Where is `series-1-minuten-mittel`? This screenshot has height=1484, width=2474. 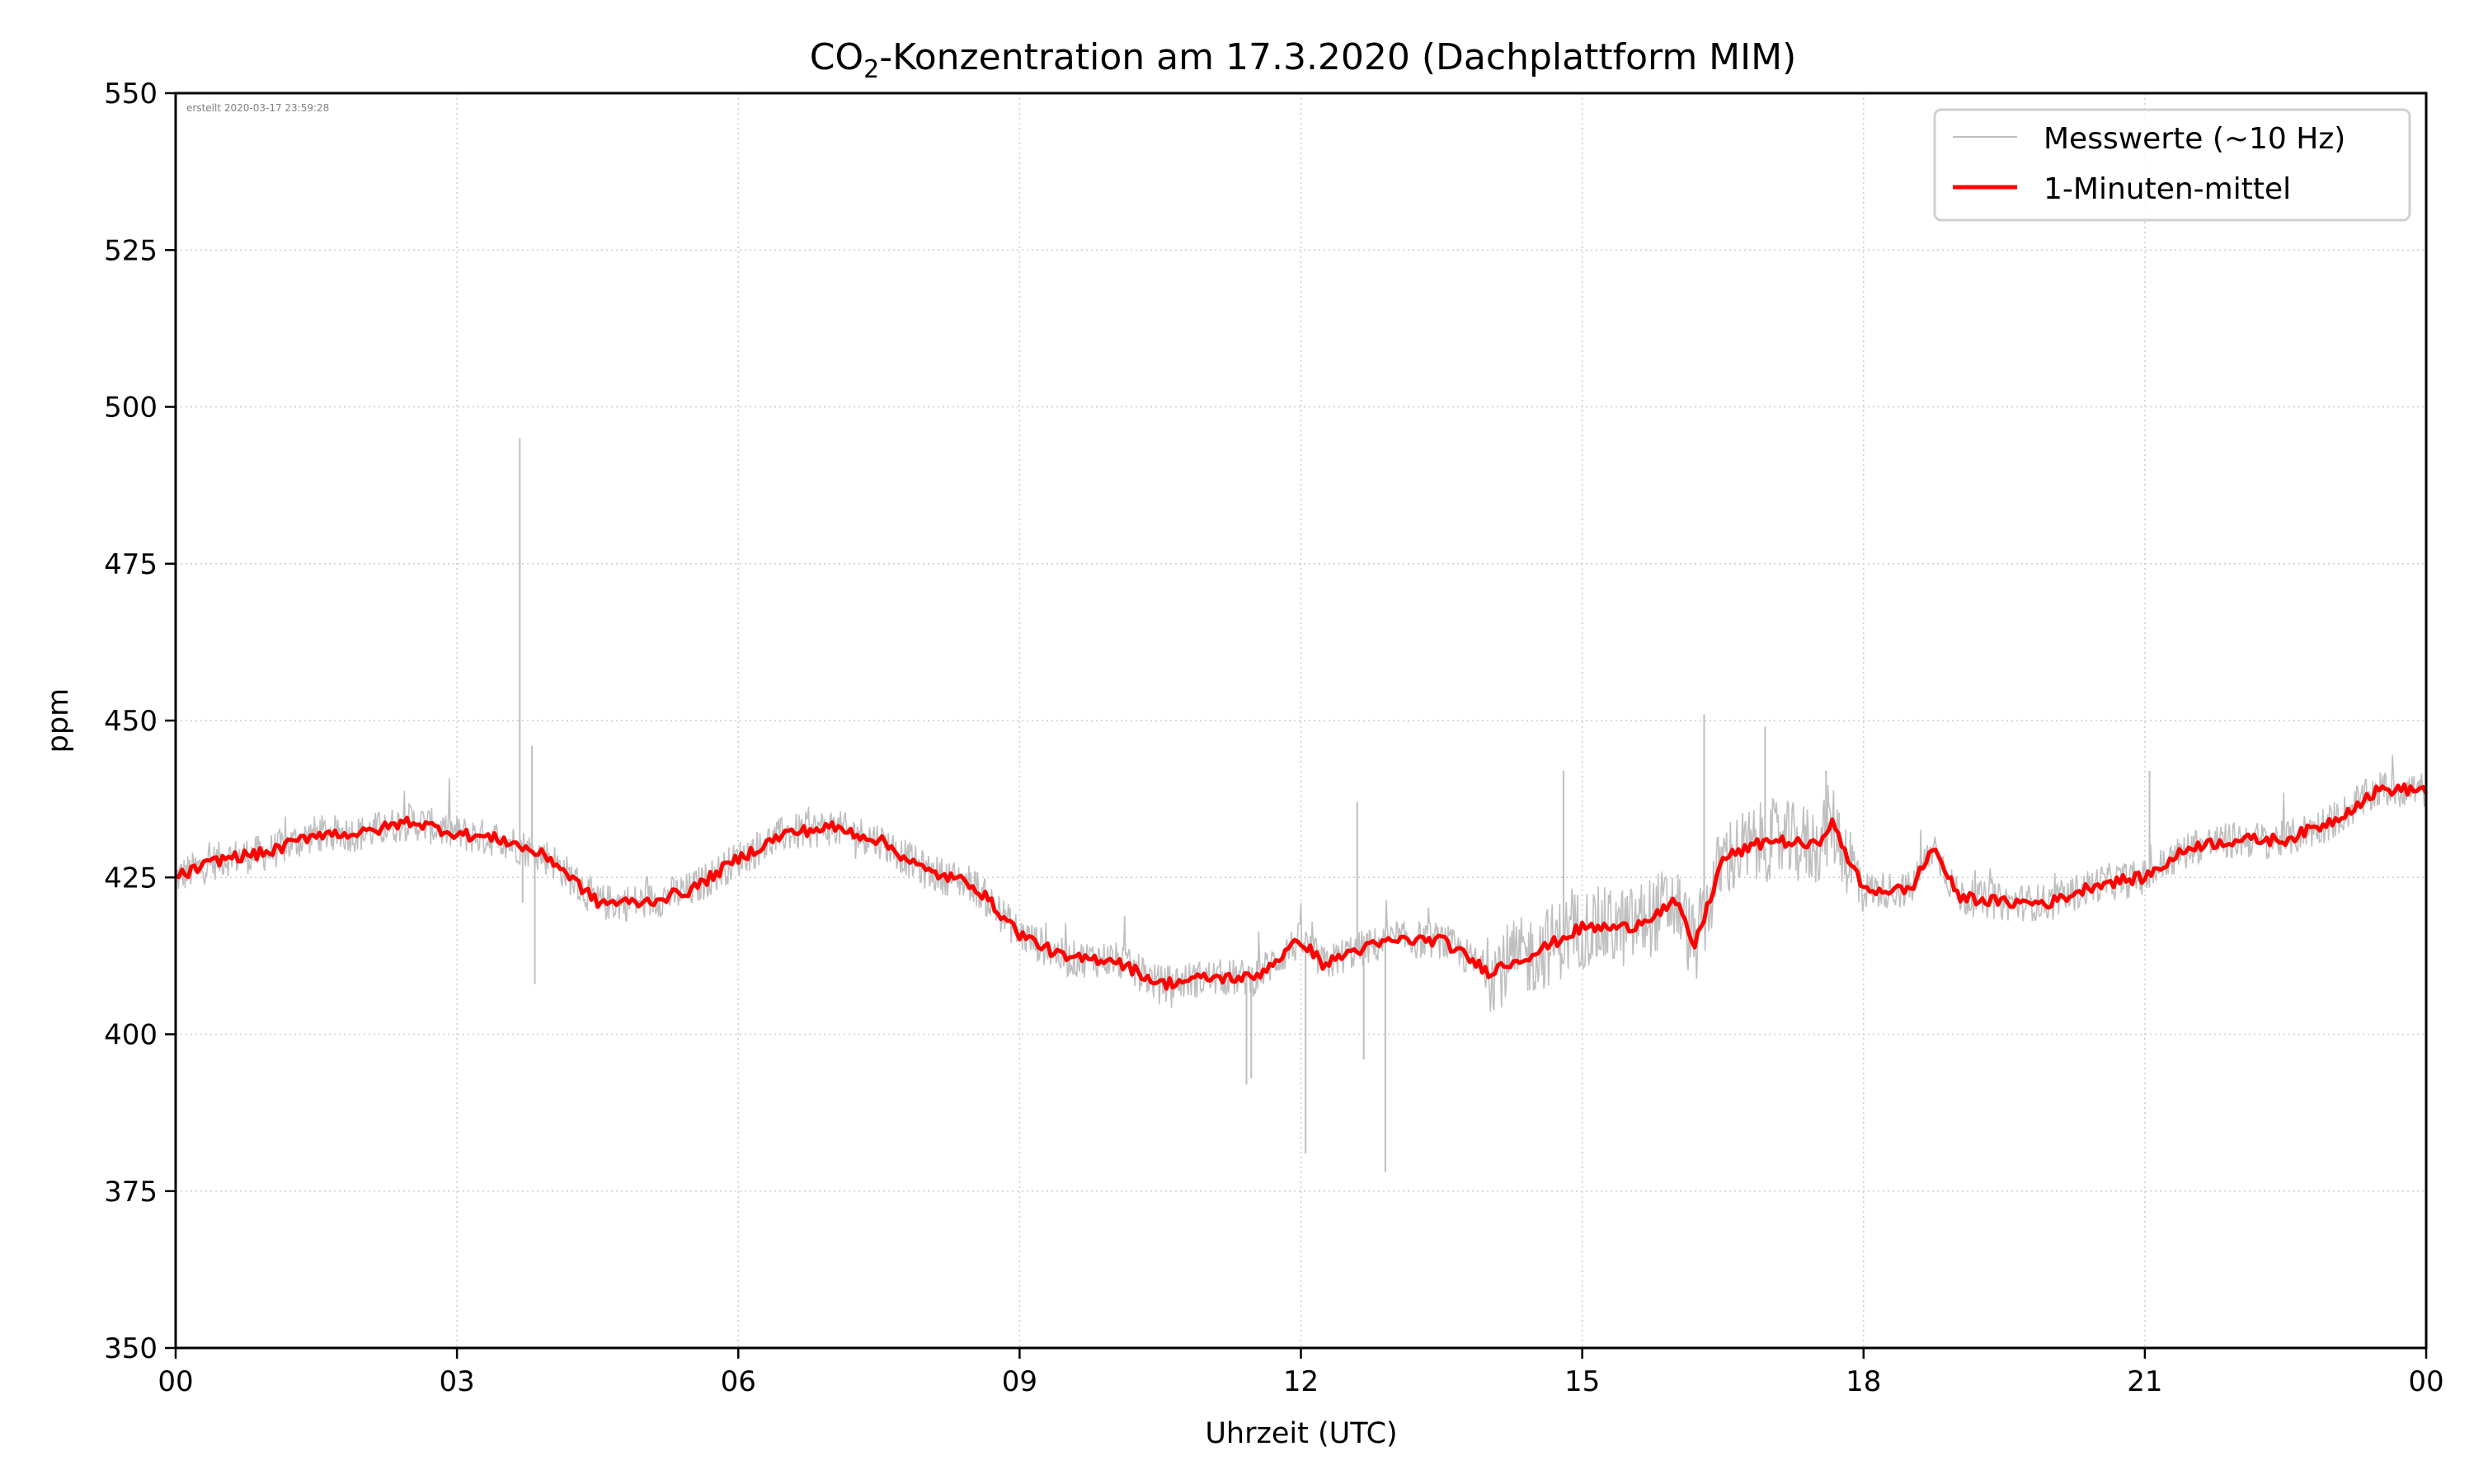 series-1-minuten-mittel is located at coordinates (1302, 886).